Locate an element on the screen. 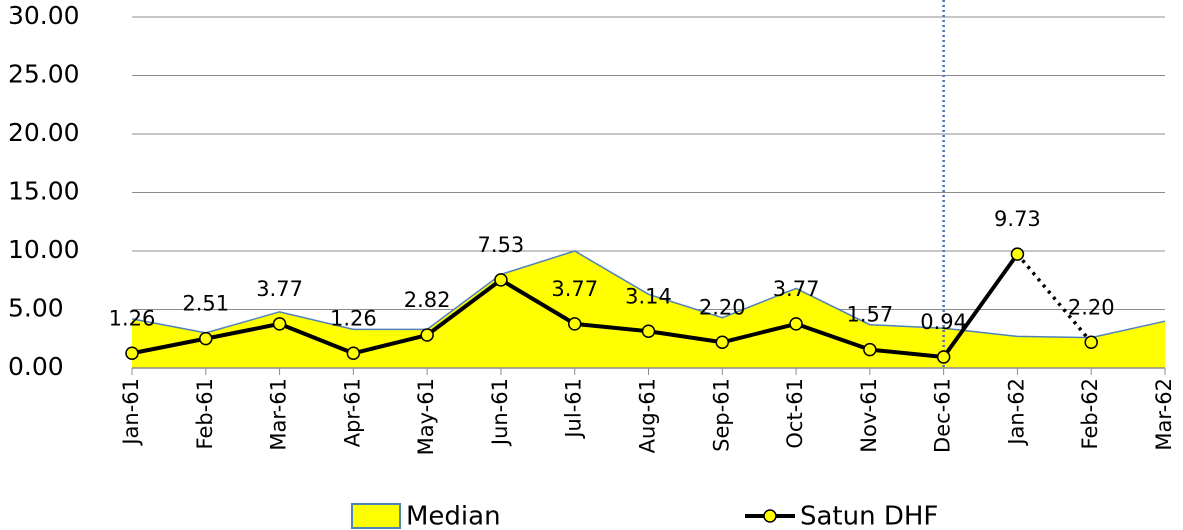 The height and width of the screenshot is (530, 1183). x-tick-label: Mar-62 is located at coordinates (1164, 414).